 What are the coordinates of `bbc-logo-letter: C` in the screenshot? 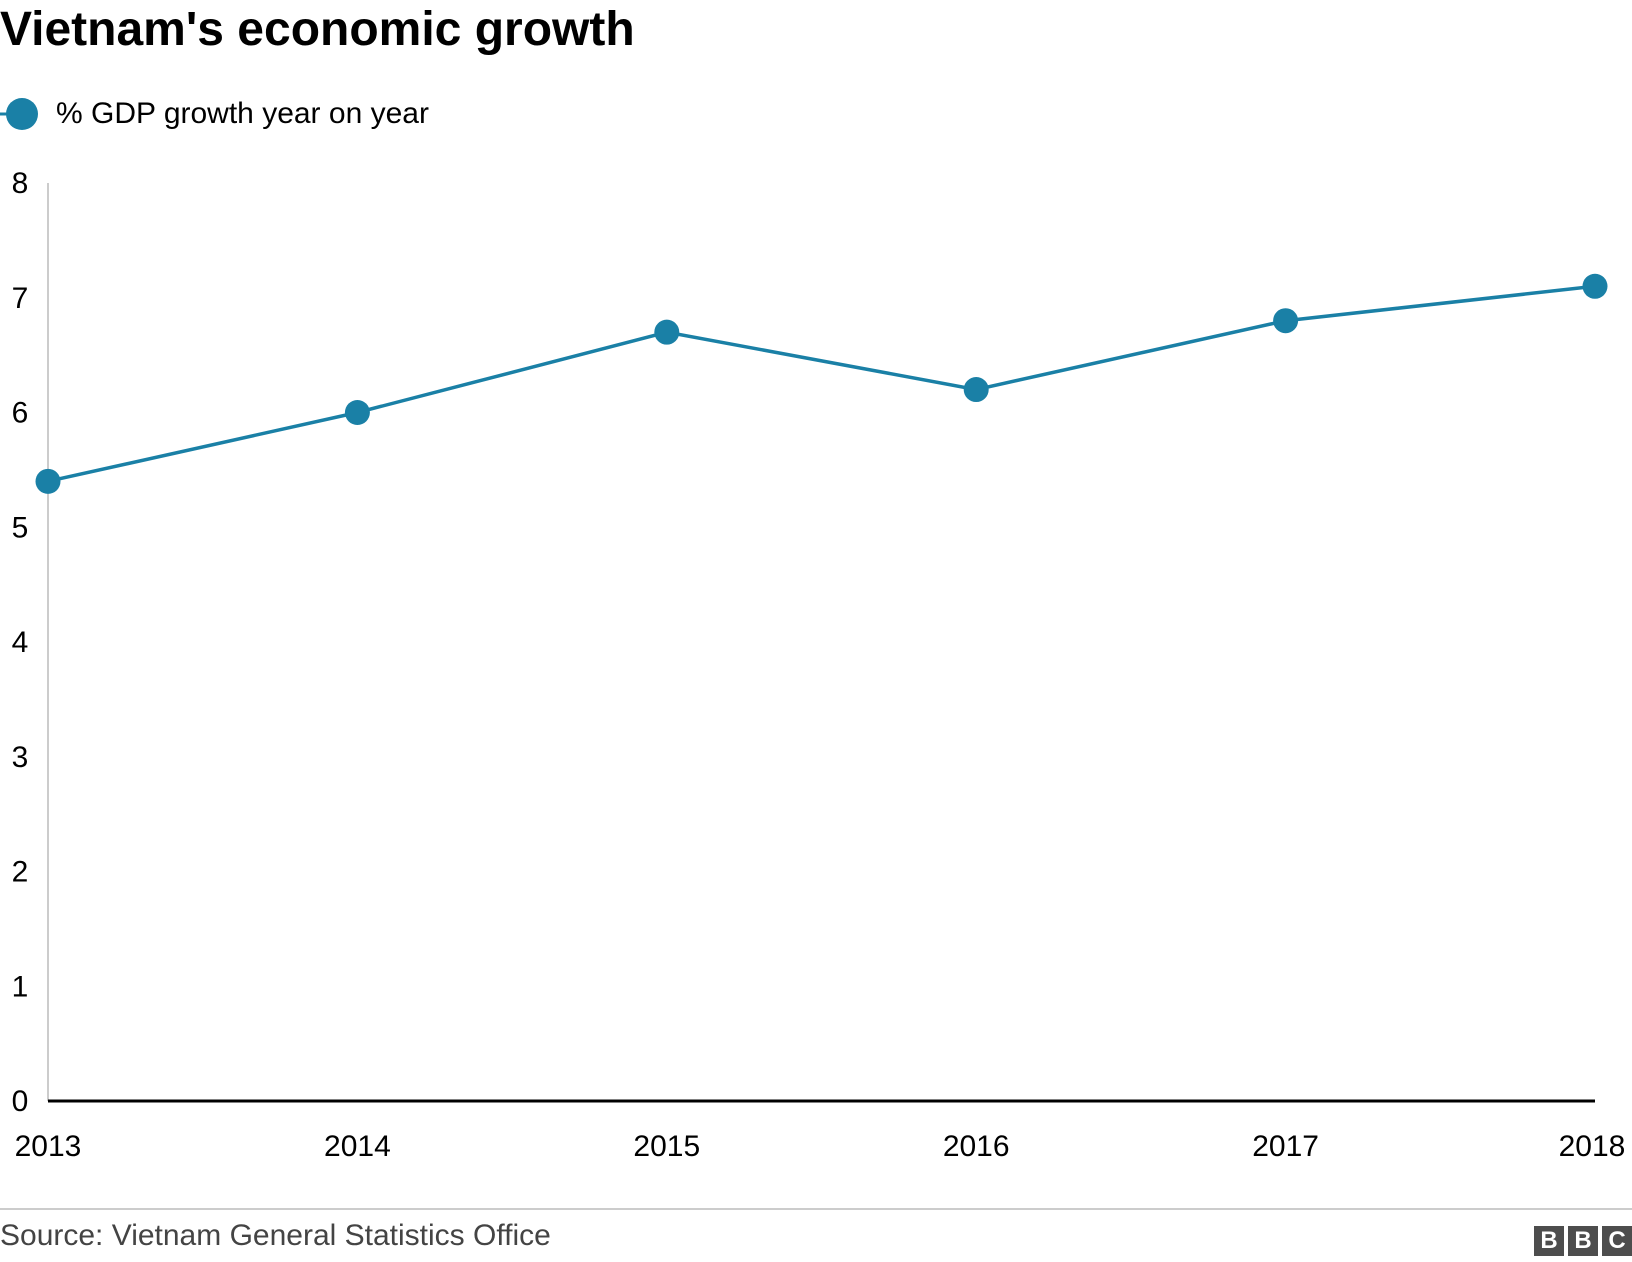 It's located at (1617, 1241).